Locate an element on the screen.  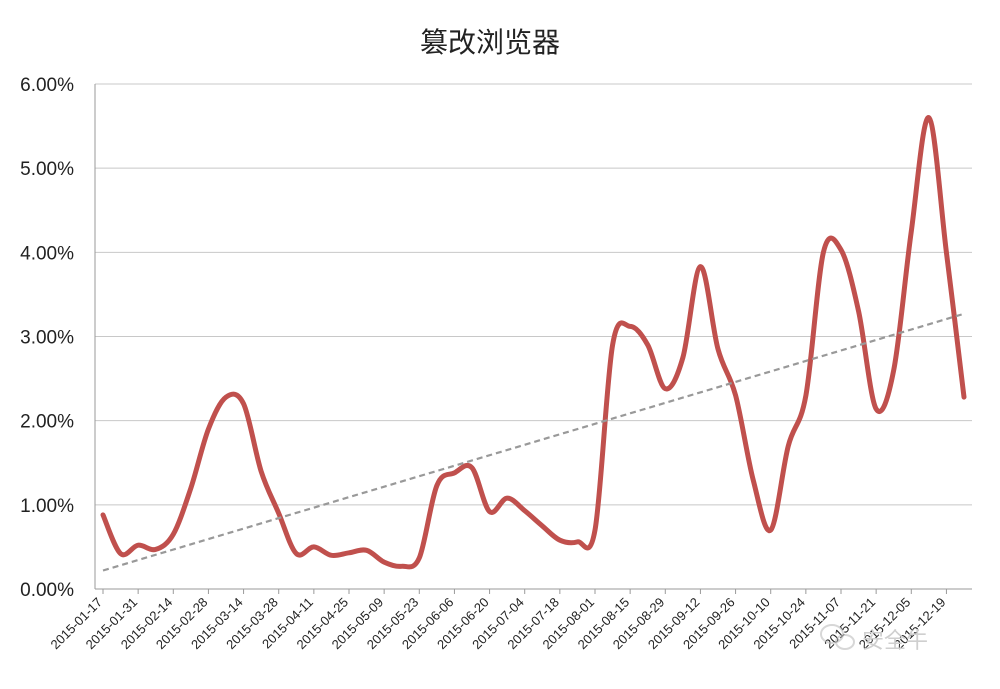
y-axis-tick-labels: 0.00% 1.00% 2.00% 3.00% 4.00% 5.00% 6.00% is located at coordinates (47, 338).